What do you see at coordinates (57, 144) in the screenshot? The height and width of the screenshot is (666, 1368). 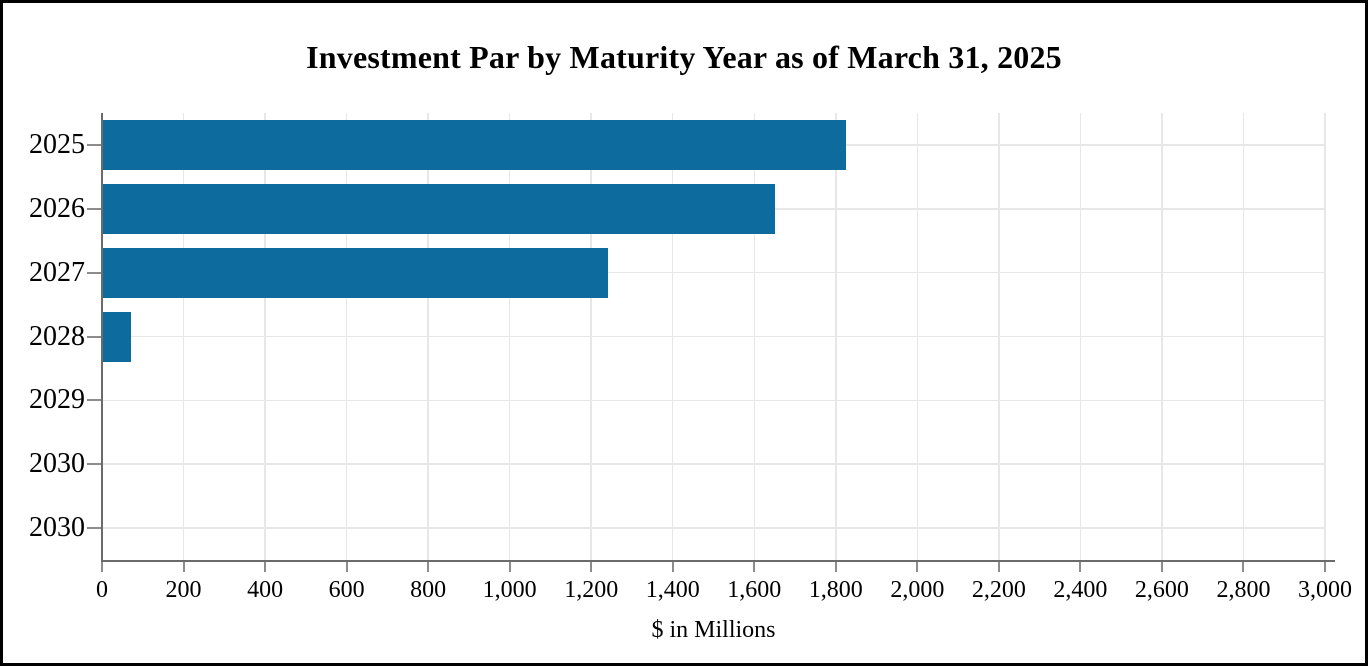 I see `y-tick-label: 2025` at bounding box center [57, 144].